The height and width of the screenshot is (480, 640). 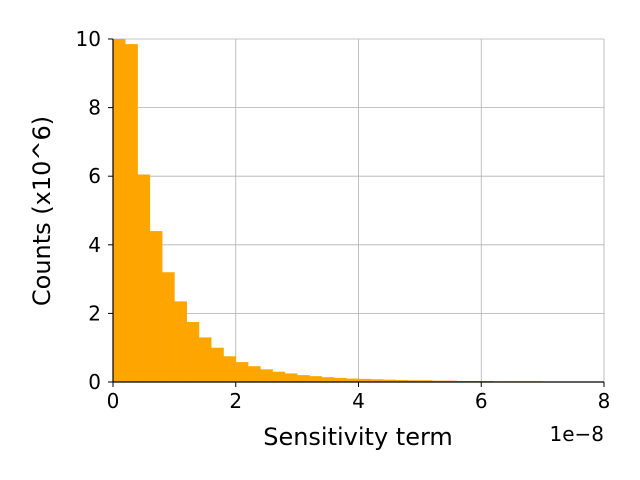 I want to click on y-tick-label: 0, so click(x=94, y=382).